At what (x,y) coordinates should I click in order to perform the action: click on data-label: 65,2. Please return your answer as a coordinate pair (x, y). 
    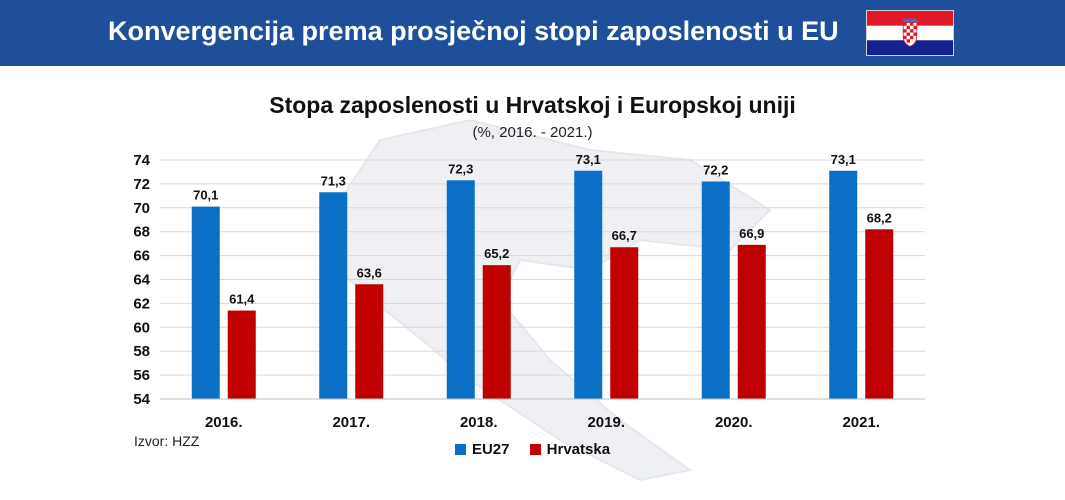
    Looking at the image, I should click on (496, 253).